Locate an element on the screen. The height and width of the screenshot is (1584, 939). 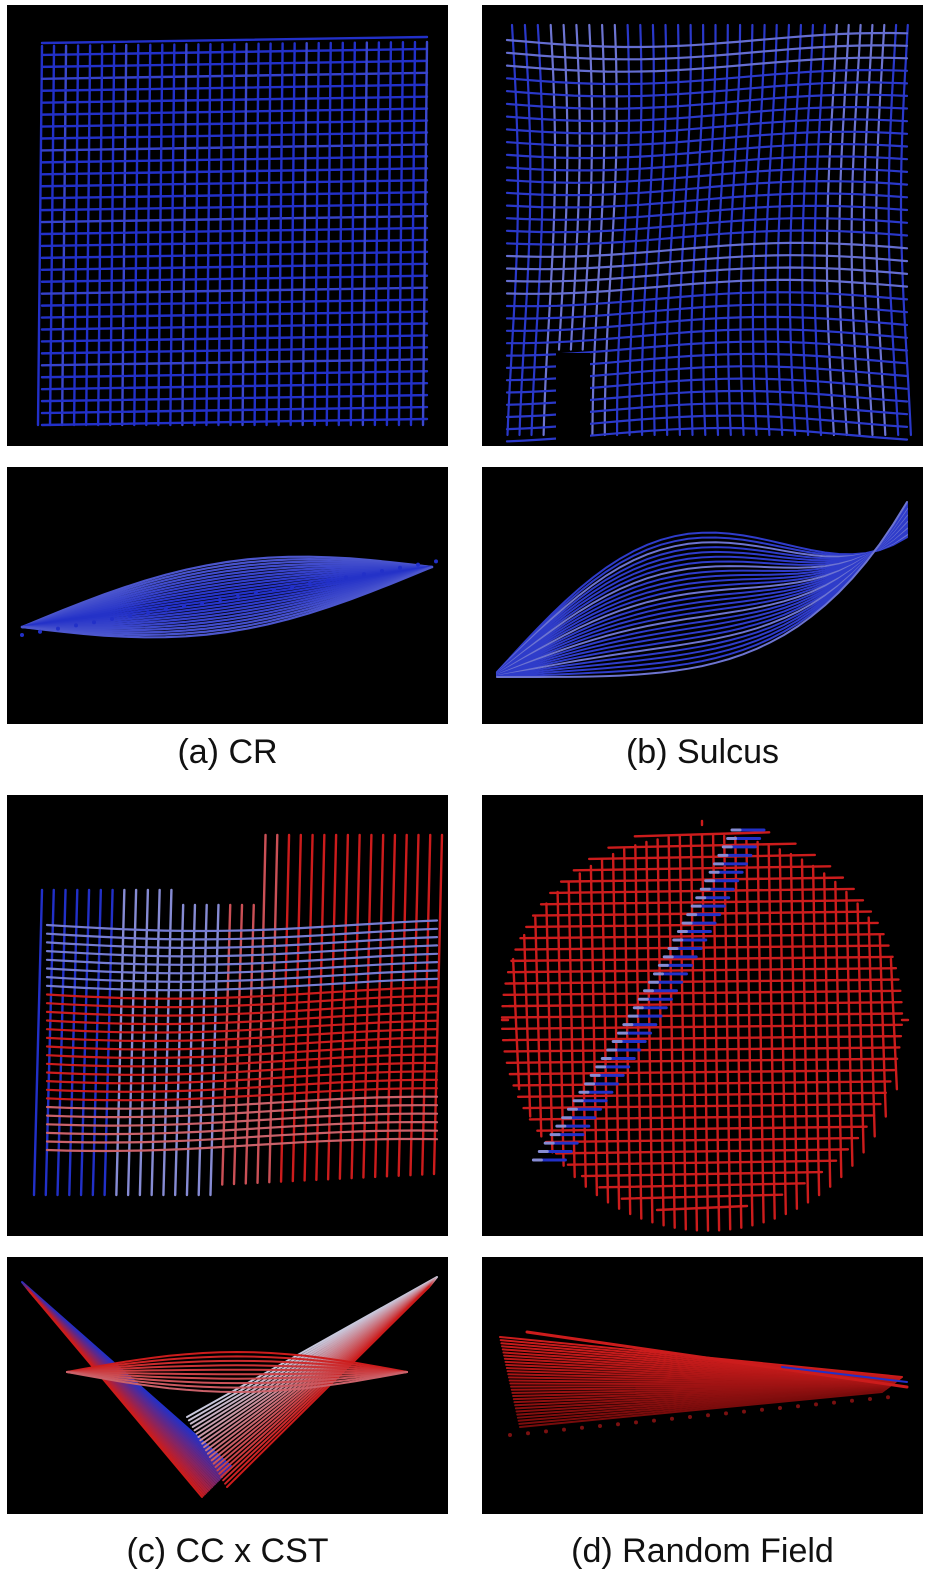
grid-mesh-cr-top is located at coordinates (232, 231).